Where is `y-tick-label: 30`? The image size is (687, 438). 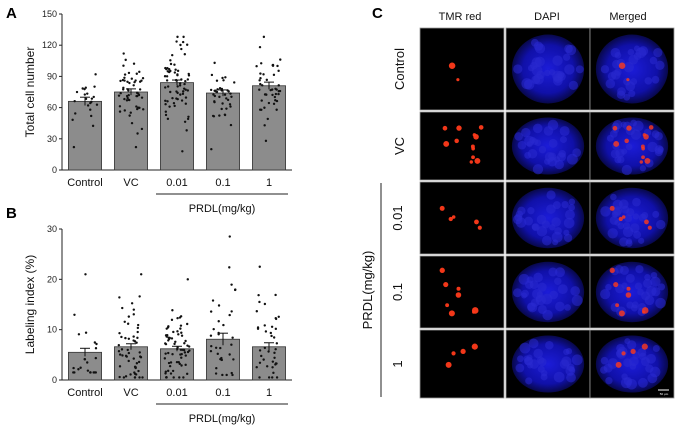
y-tick-label: 30 is located at coordinates (52, 139).